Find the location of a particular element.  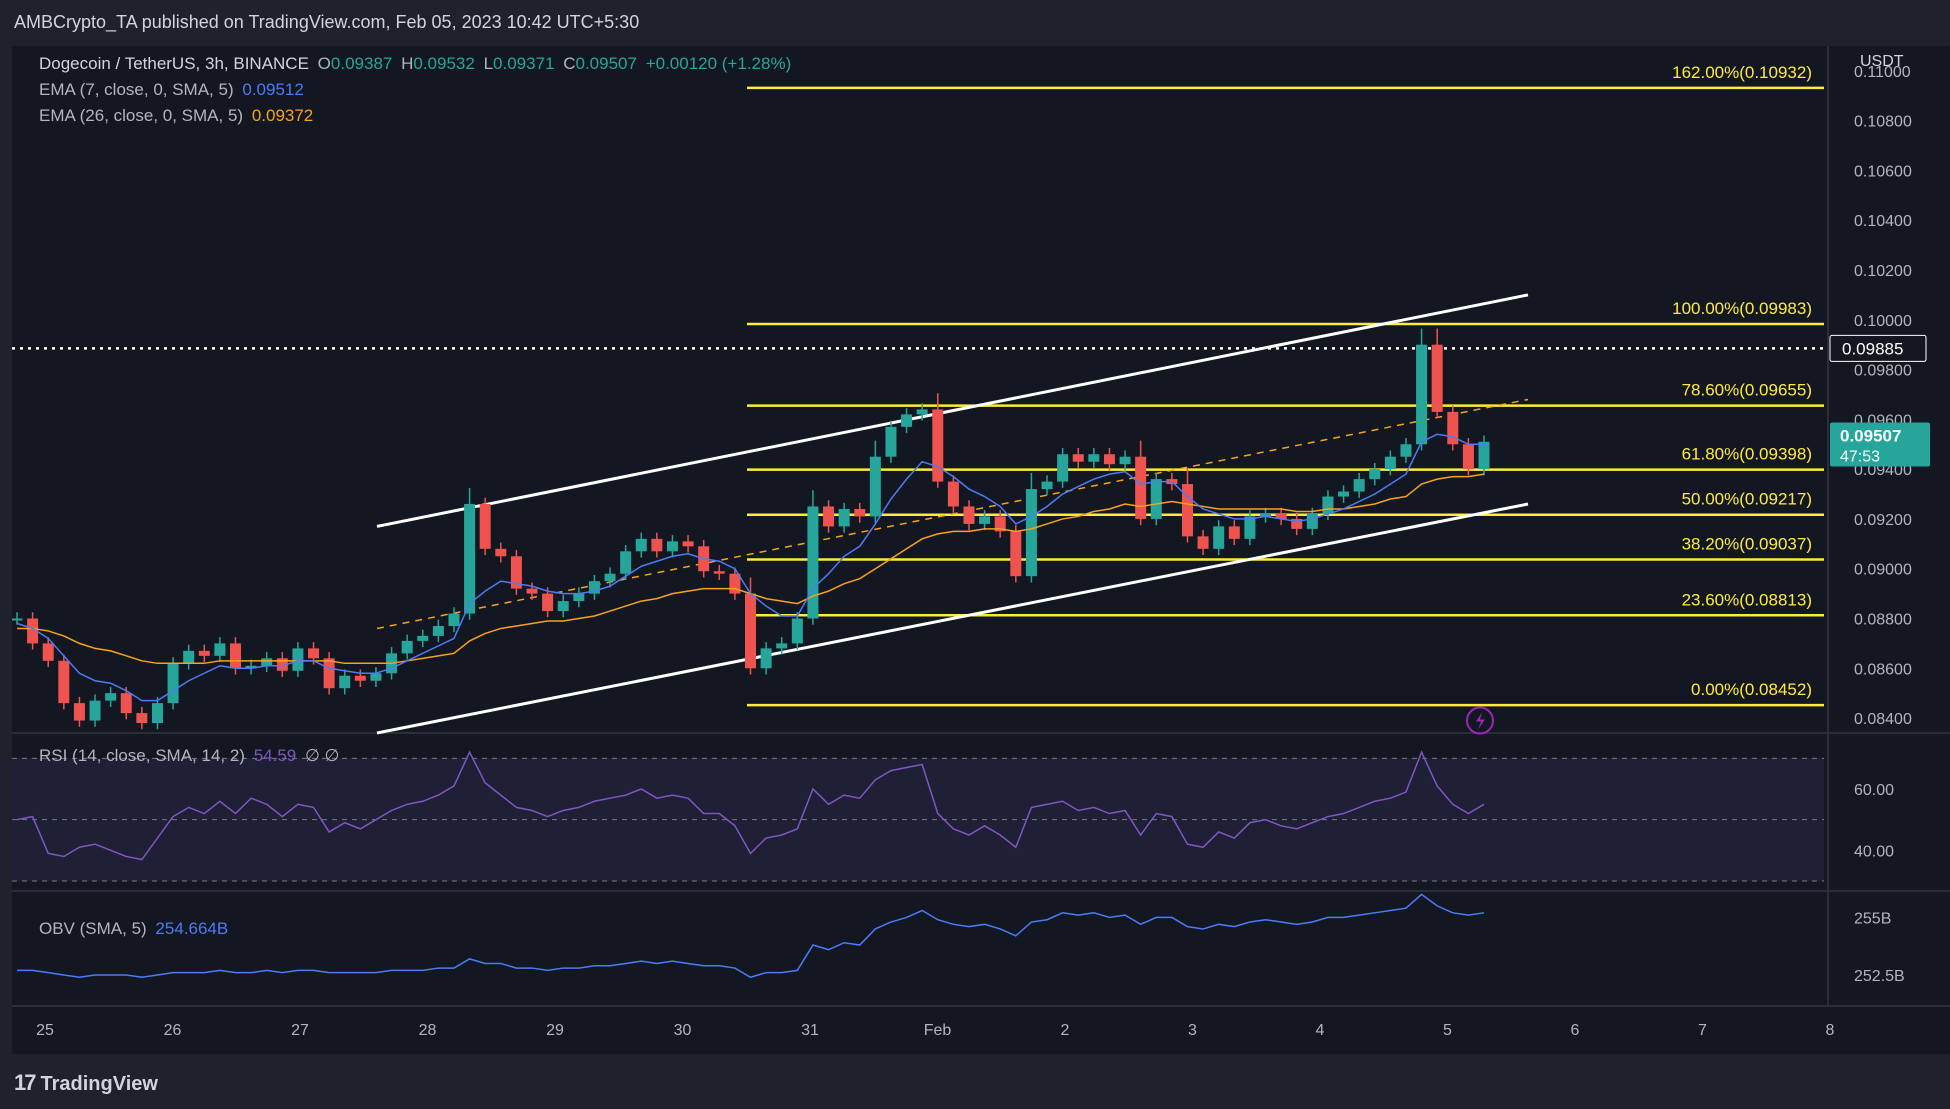

obv-legend: OBV (SMA, 5) 254.664B is located at coordinates (135, 929).